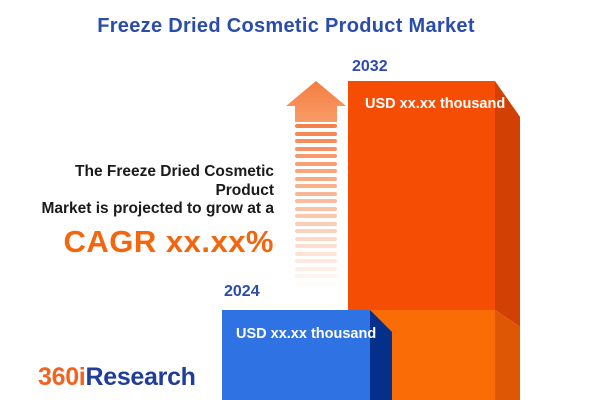 Image resolution: width=600 pixels, height=400 pixels. Describe the element at coordinates (296, 355) in the screenshot. I see `bar-2024-front` at that location.